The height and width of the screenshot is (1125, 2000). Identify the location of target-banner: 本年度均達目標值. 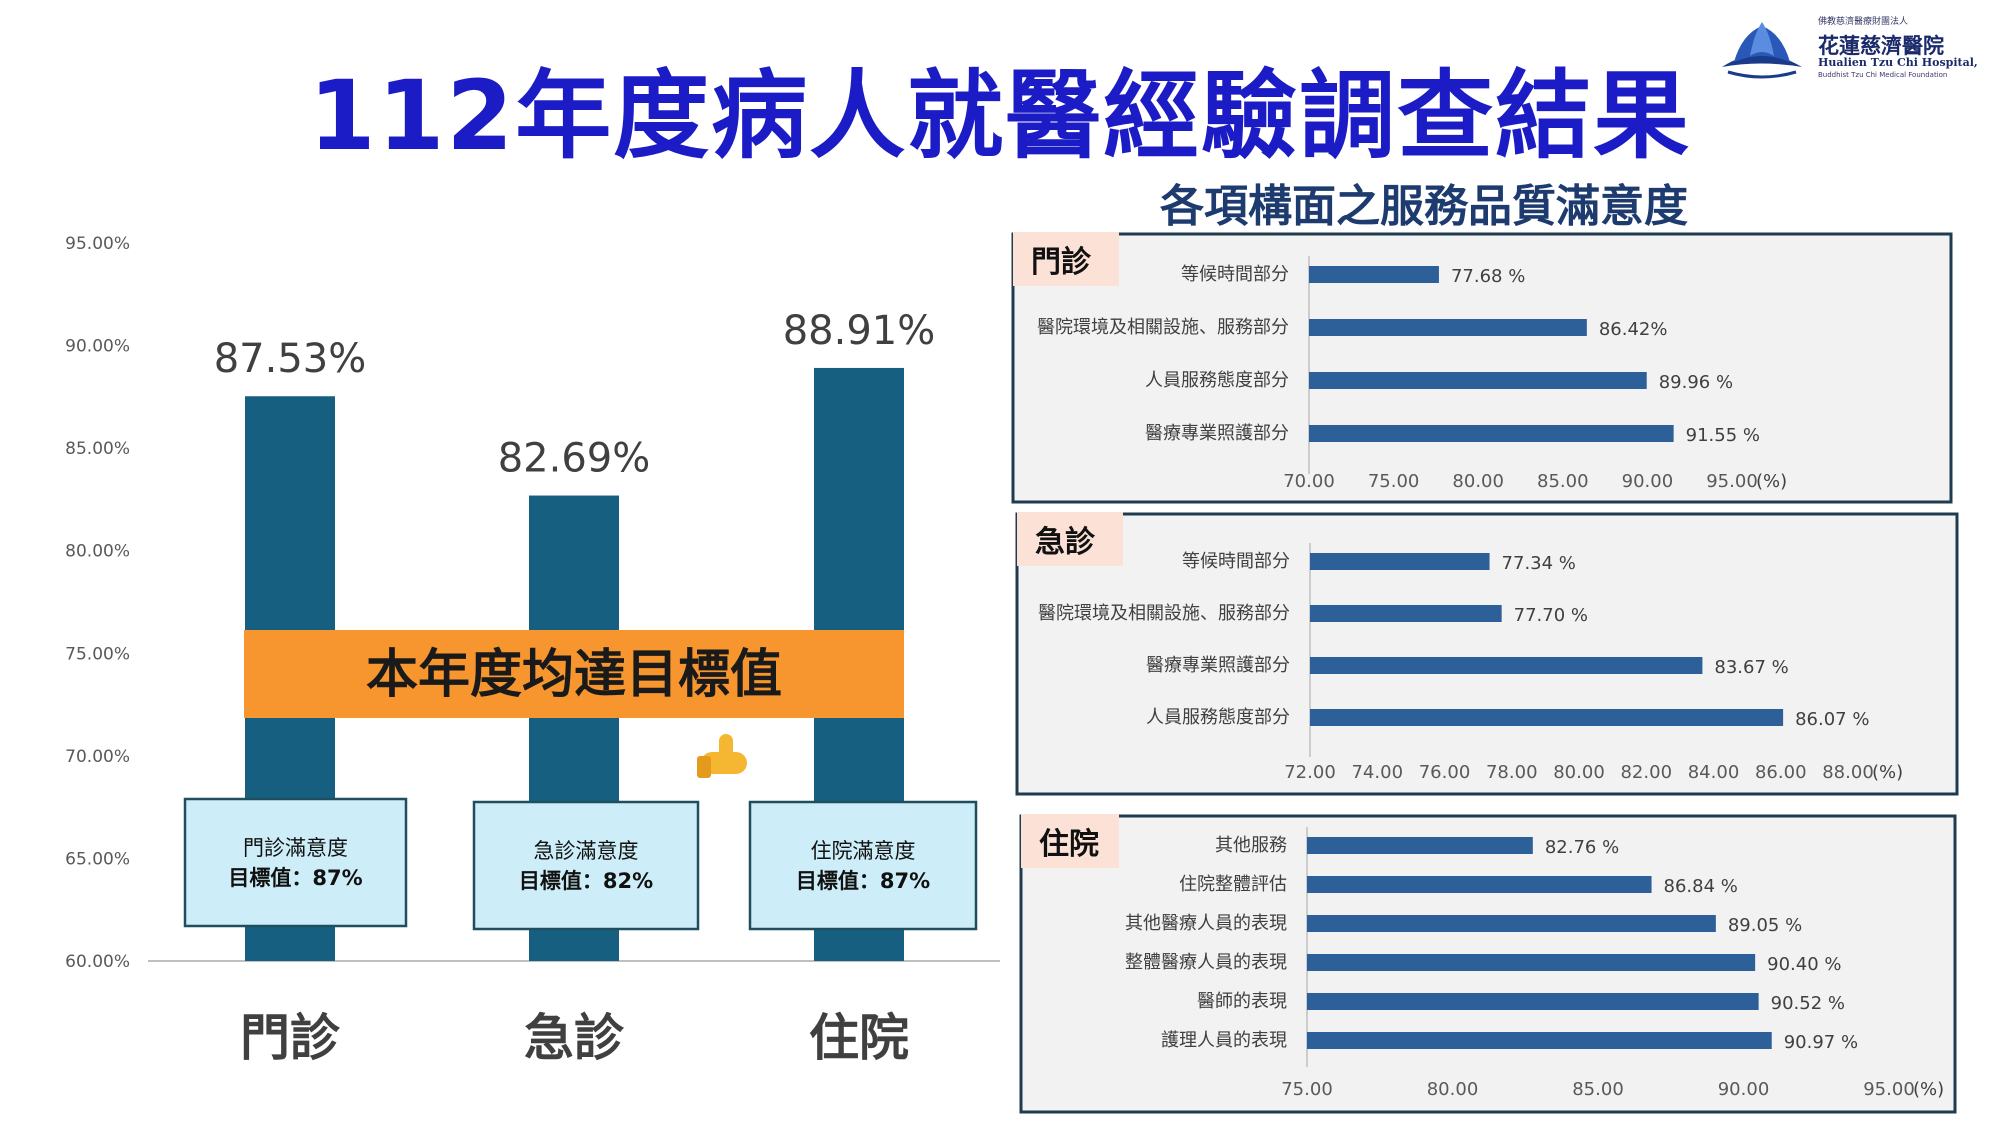
(574, 674).